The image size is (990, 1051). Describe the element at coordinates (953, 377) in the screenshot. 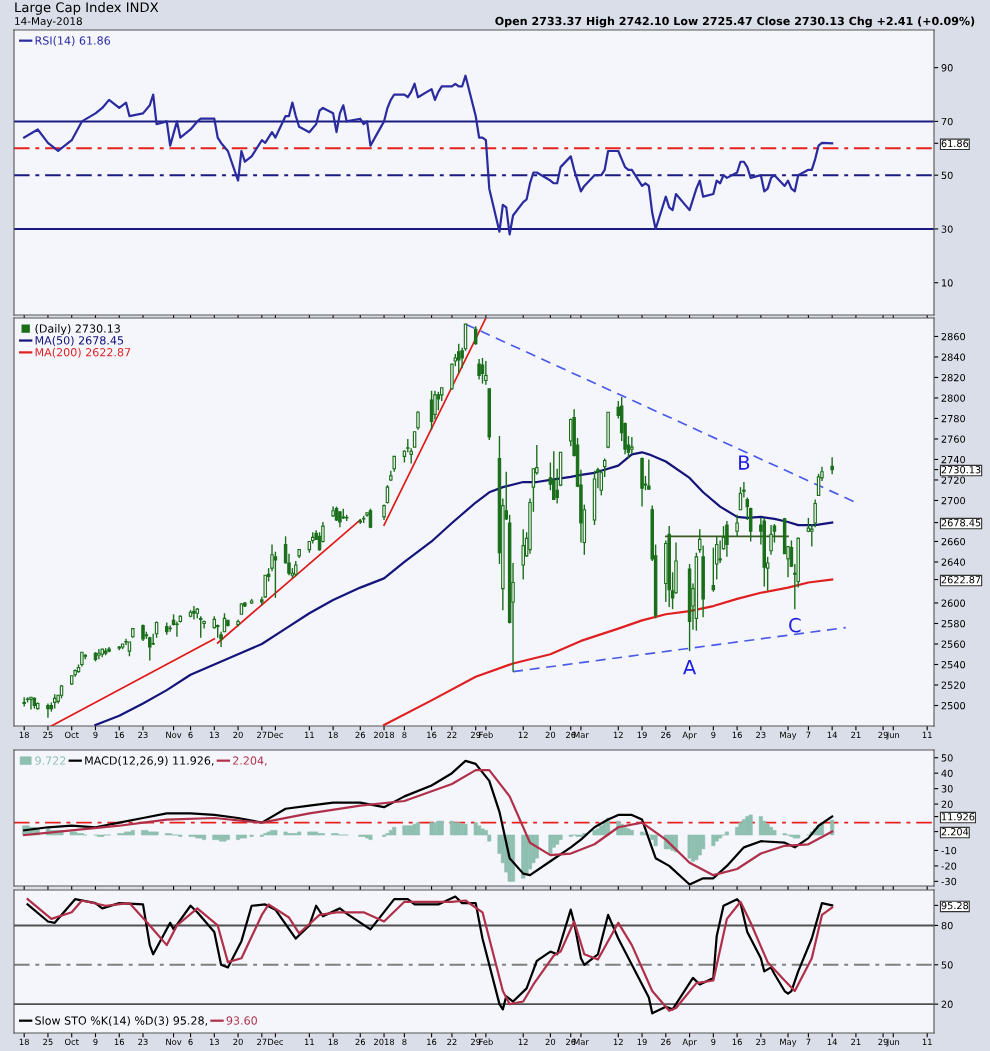

I see `y-tick-label: 2820` at that location.